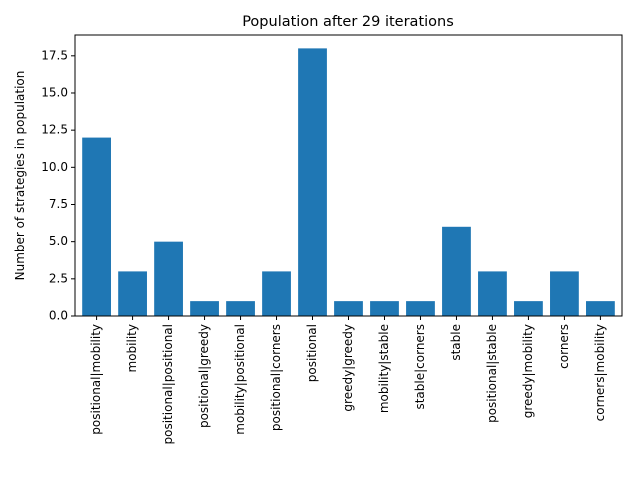 The height and width of the screenshot is (480, 640). Describe the element at coordinates (384, 368) in the screenshot. I see `x-tick-label: mobility|stable` at that location.